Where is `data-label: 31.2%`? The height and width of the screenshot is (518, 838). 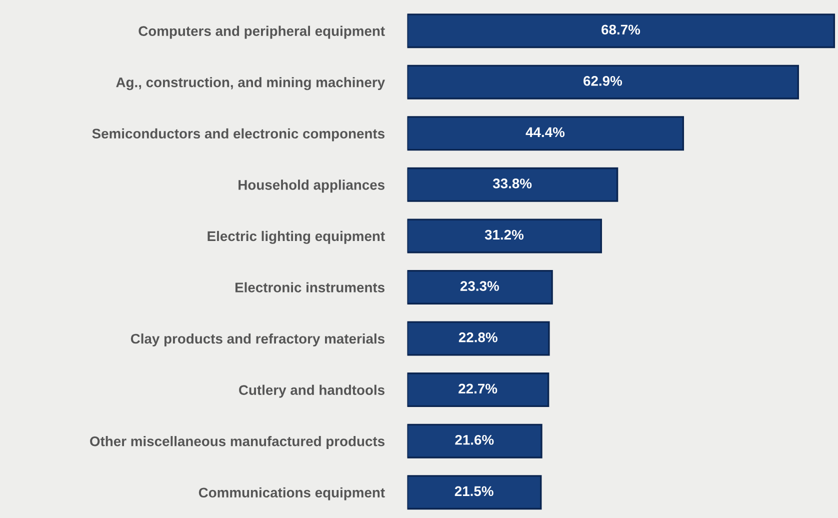
data-label: 31.2% is located at coordinates (504, 235).